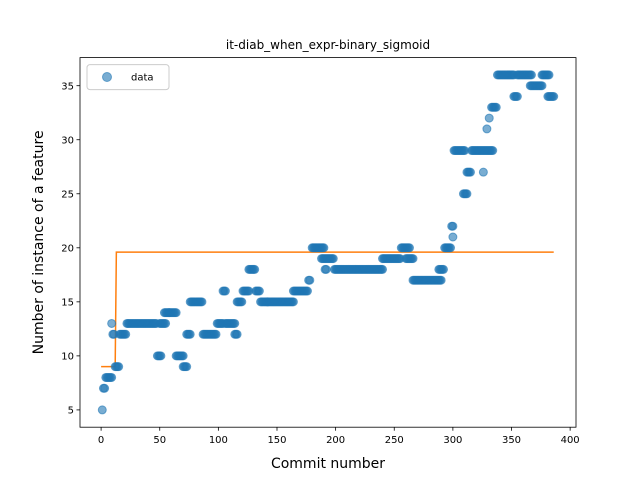  Describe the element at coordinates (101, 440) in the screenshot. I see `x-tick-label: 0` at that location.